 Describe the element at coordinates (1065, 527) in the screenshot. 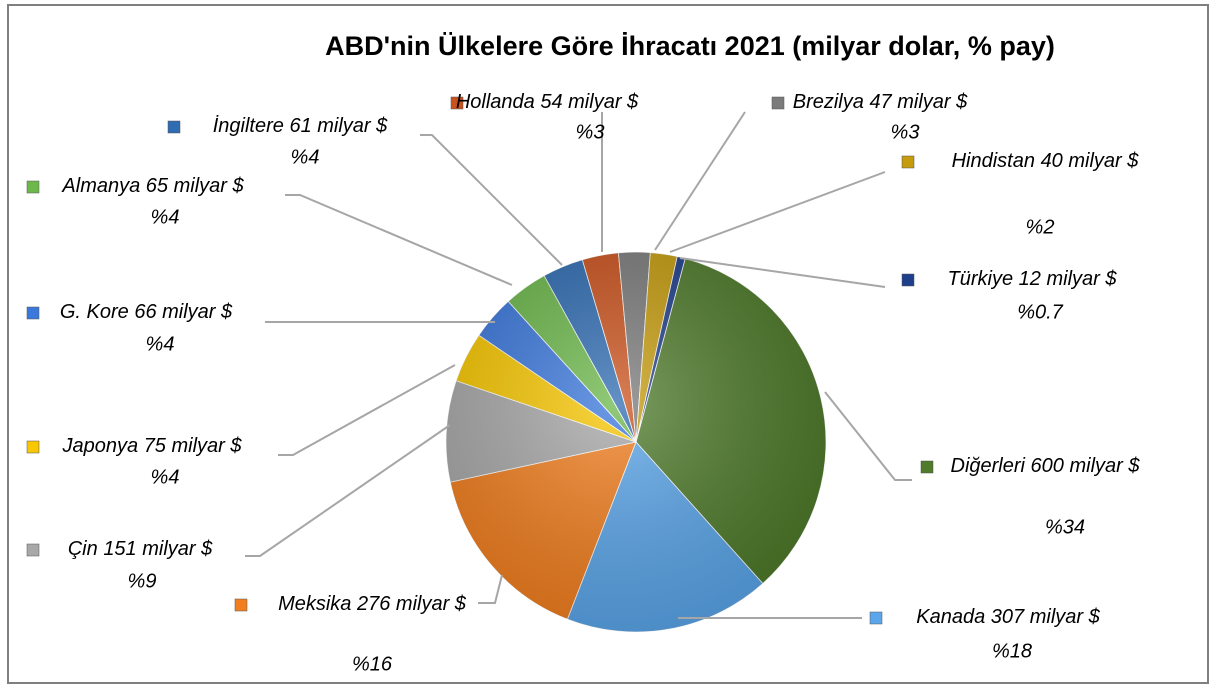

I see `share-label: %34` at that location.